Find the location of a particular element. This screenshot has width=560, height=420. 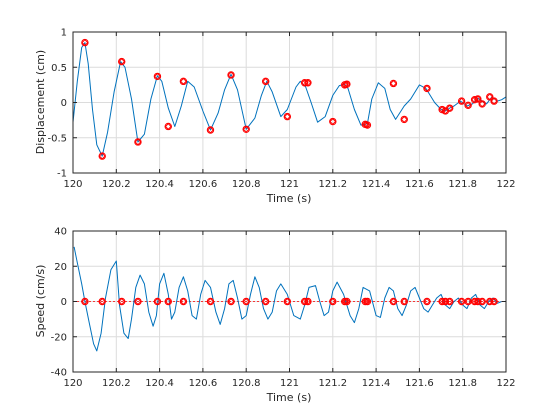

speed-x-tick-label: 121 is located at coordinates (289, 383).